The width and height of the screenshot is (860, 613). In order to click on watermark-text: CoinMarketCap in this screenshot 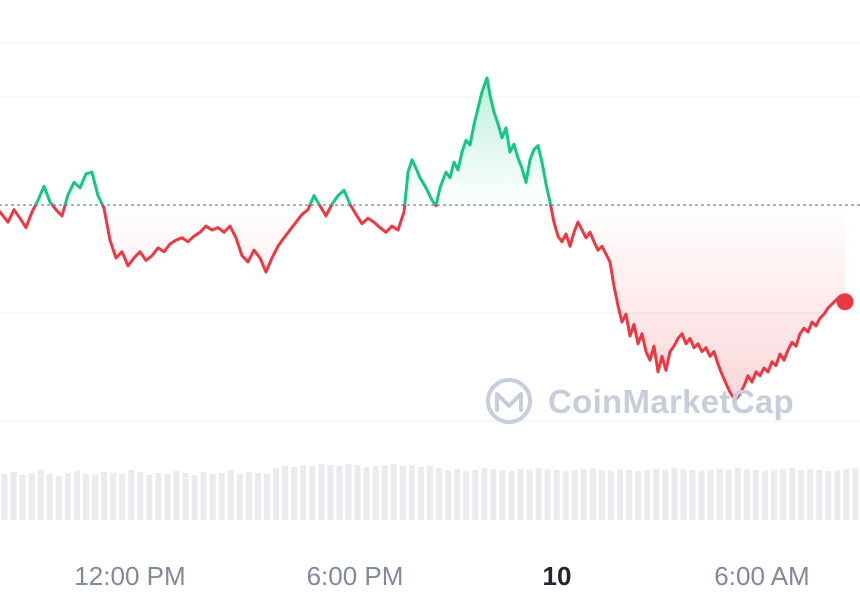, I will do `click(671, 401)`.